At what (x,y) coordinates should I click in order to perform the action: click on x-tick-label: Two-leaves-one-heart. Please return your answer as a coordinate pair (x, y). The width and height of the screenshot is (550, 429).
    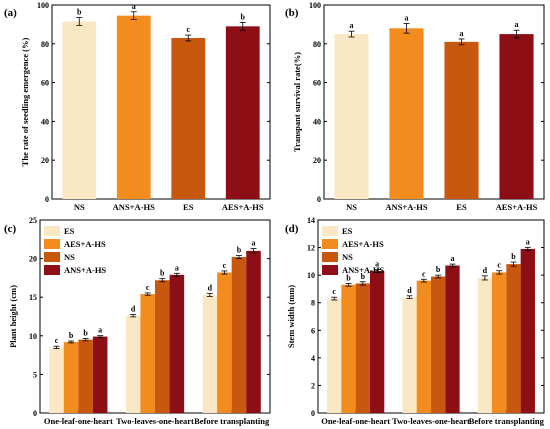
    Looking at the image, I should click on (155, 421).